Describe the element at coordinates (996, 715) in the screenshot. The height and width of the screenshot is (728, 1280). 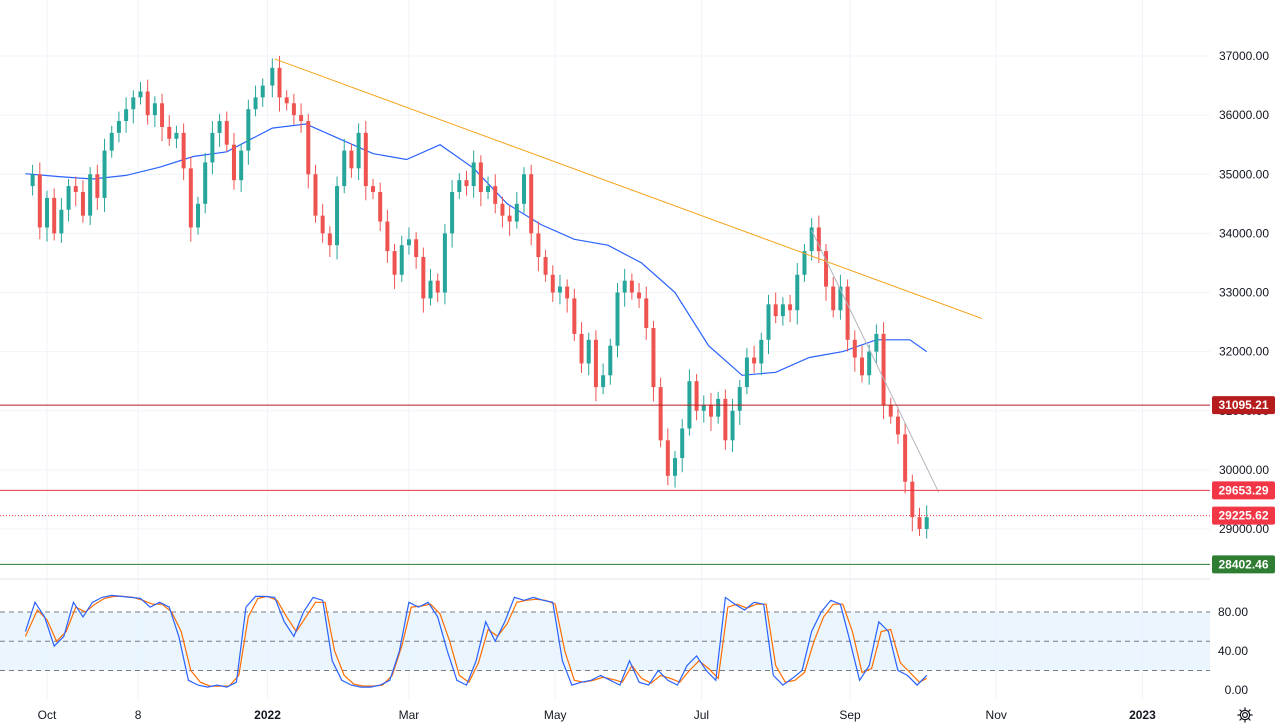
I see `time-tick-label: Nov` at that location.